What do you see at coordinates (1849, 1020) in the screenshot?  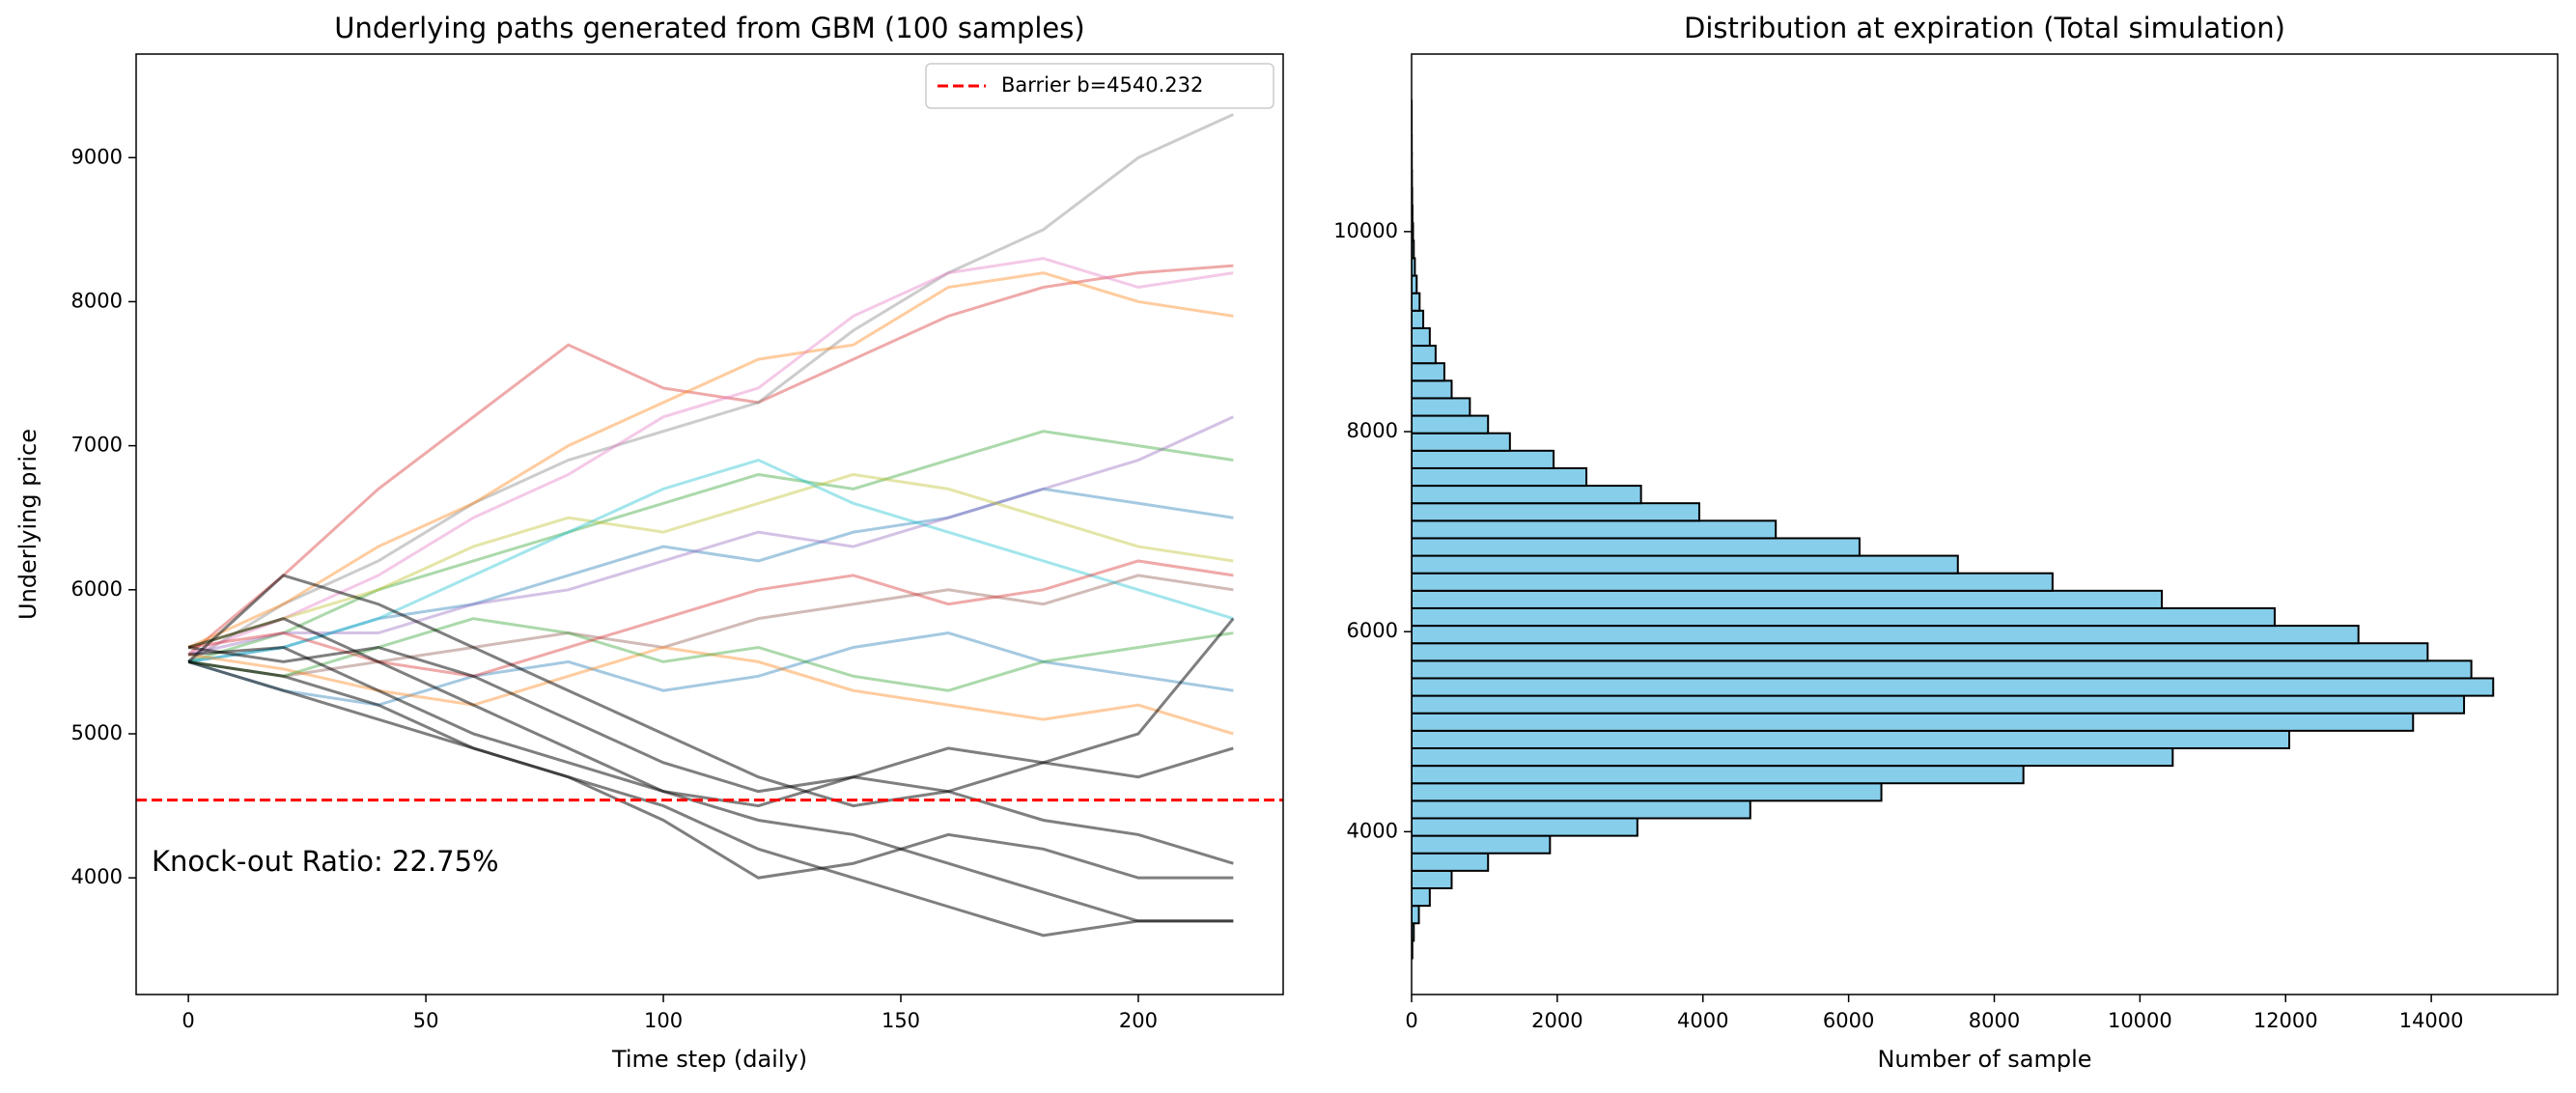 I see `x-tick-label: 6000` at bounding box center [1849, 1020].